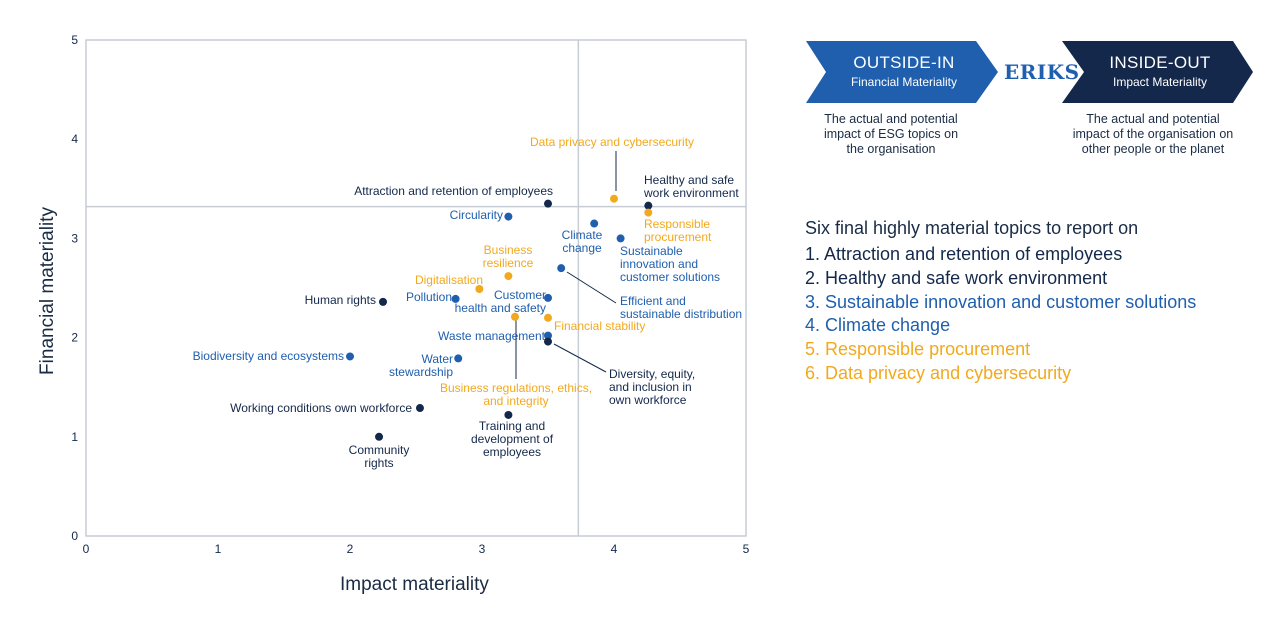  Describe the element at coordinates (74, 238) in the screenshot. I see `y-tick-label: 3` at that location.